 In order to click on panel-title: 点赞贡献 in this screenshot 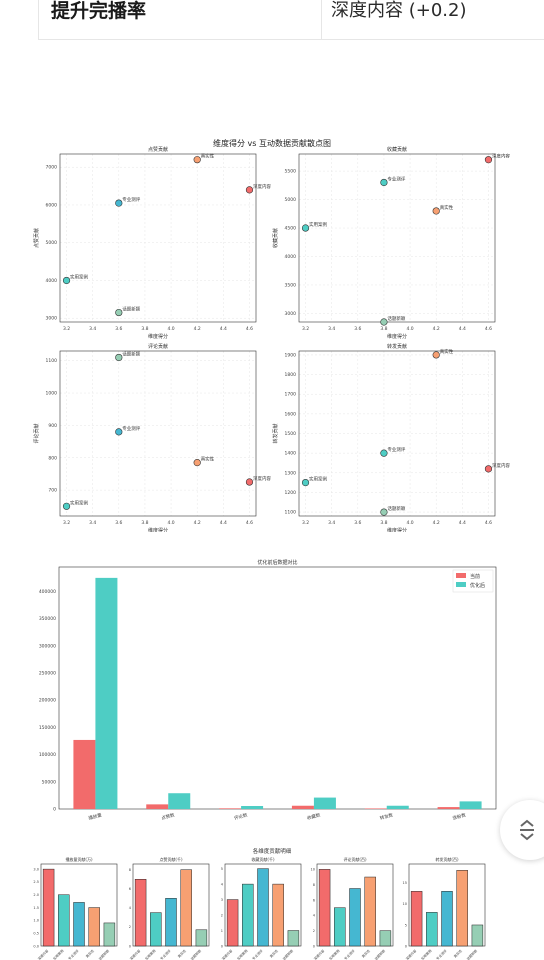, I will do `click(158, 149)`.